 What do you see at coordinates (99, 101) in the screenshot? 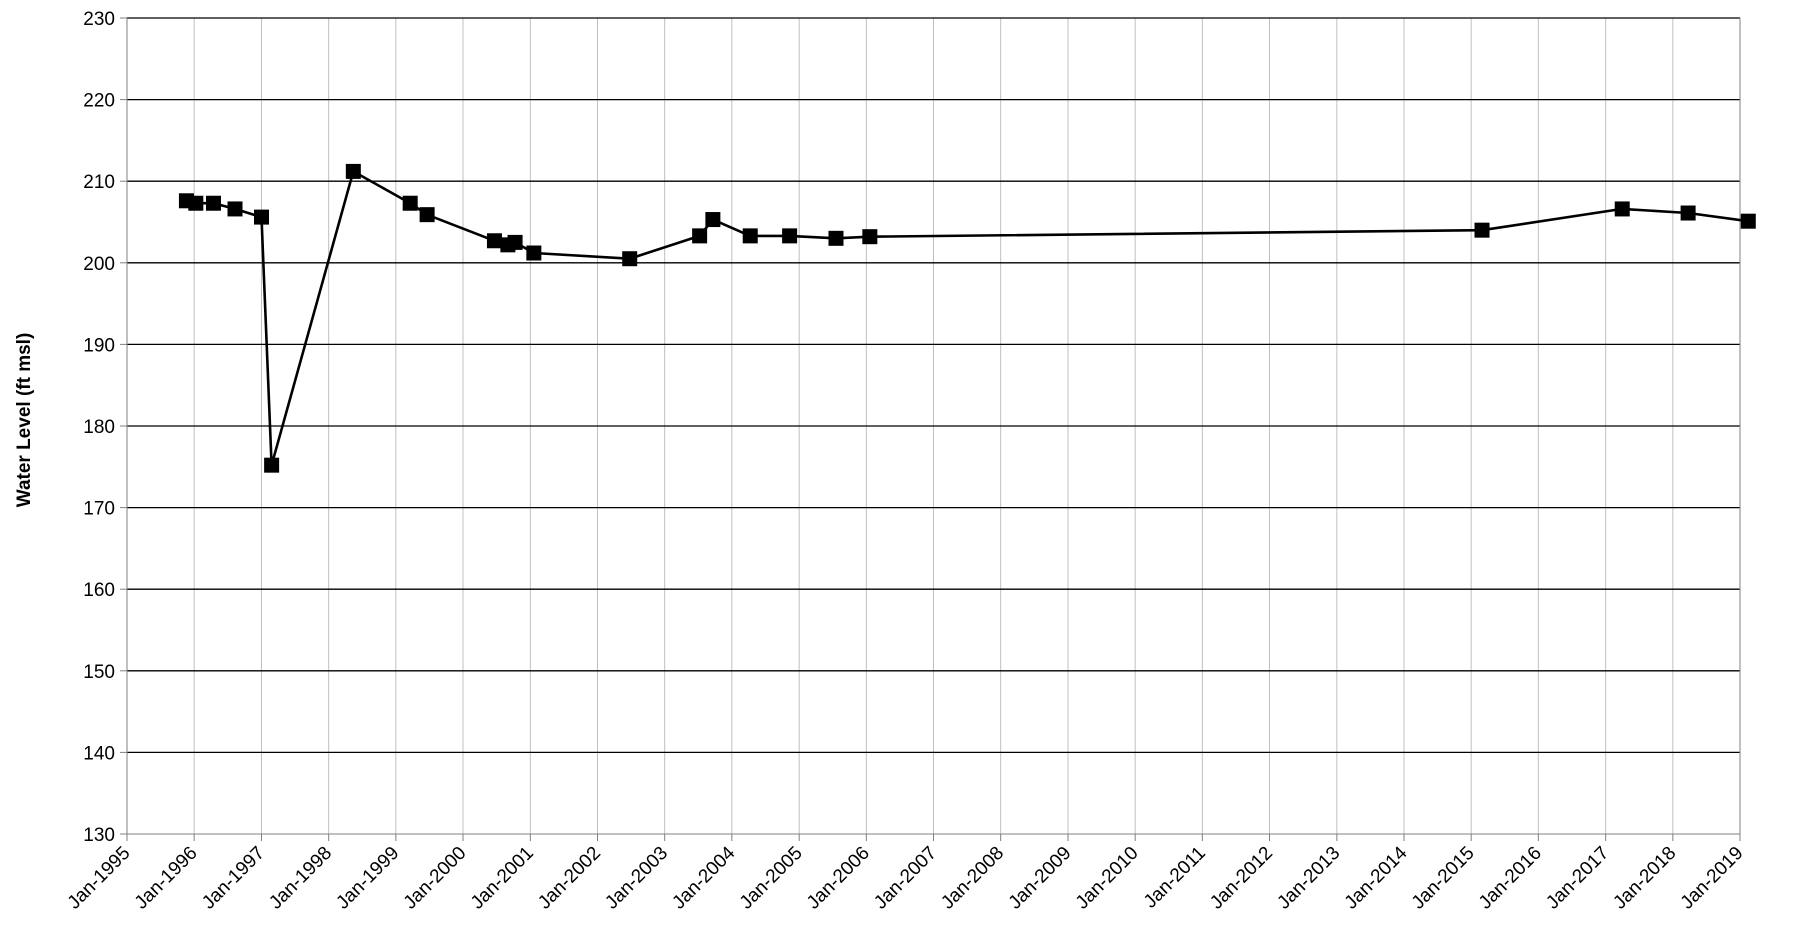
I see `y-tick-label: 220` at bounding box center [99, 101].